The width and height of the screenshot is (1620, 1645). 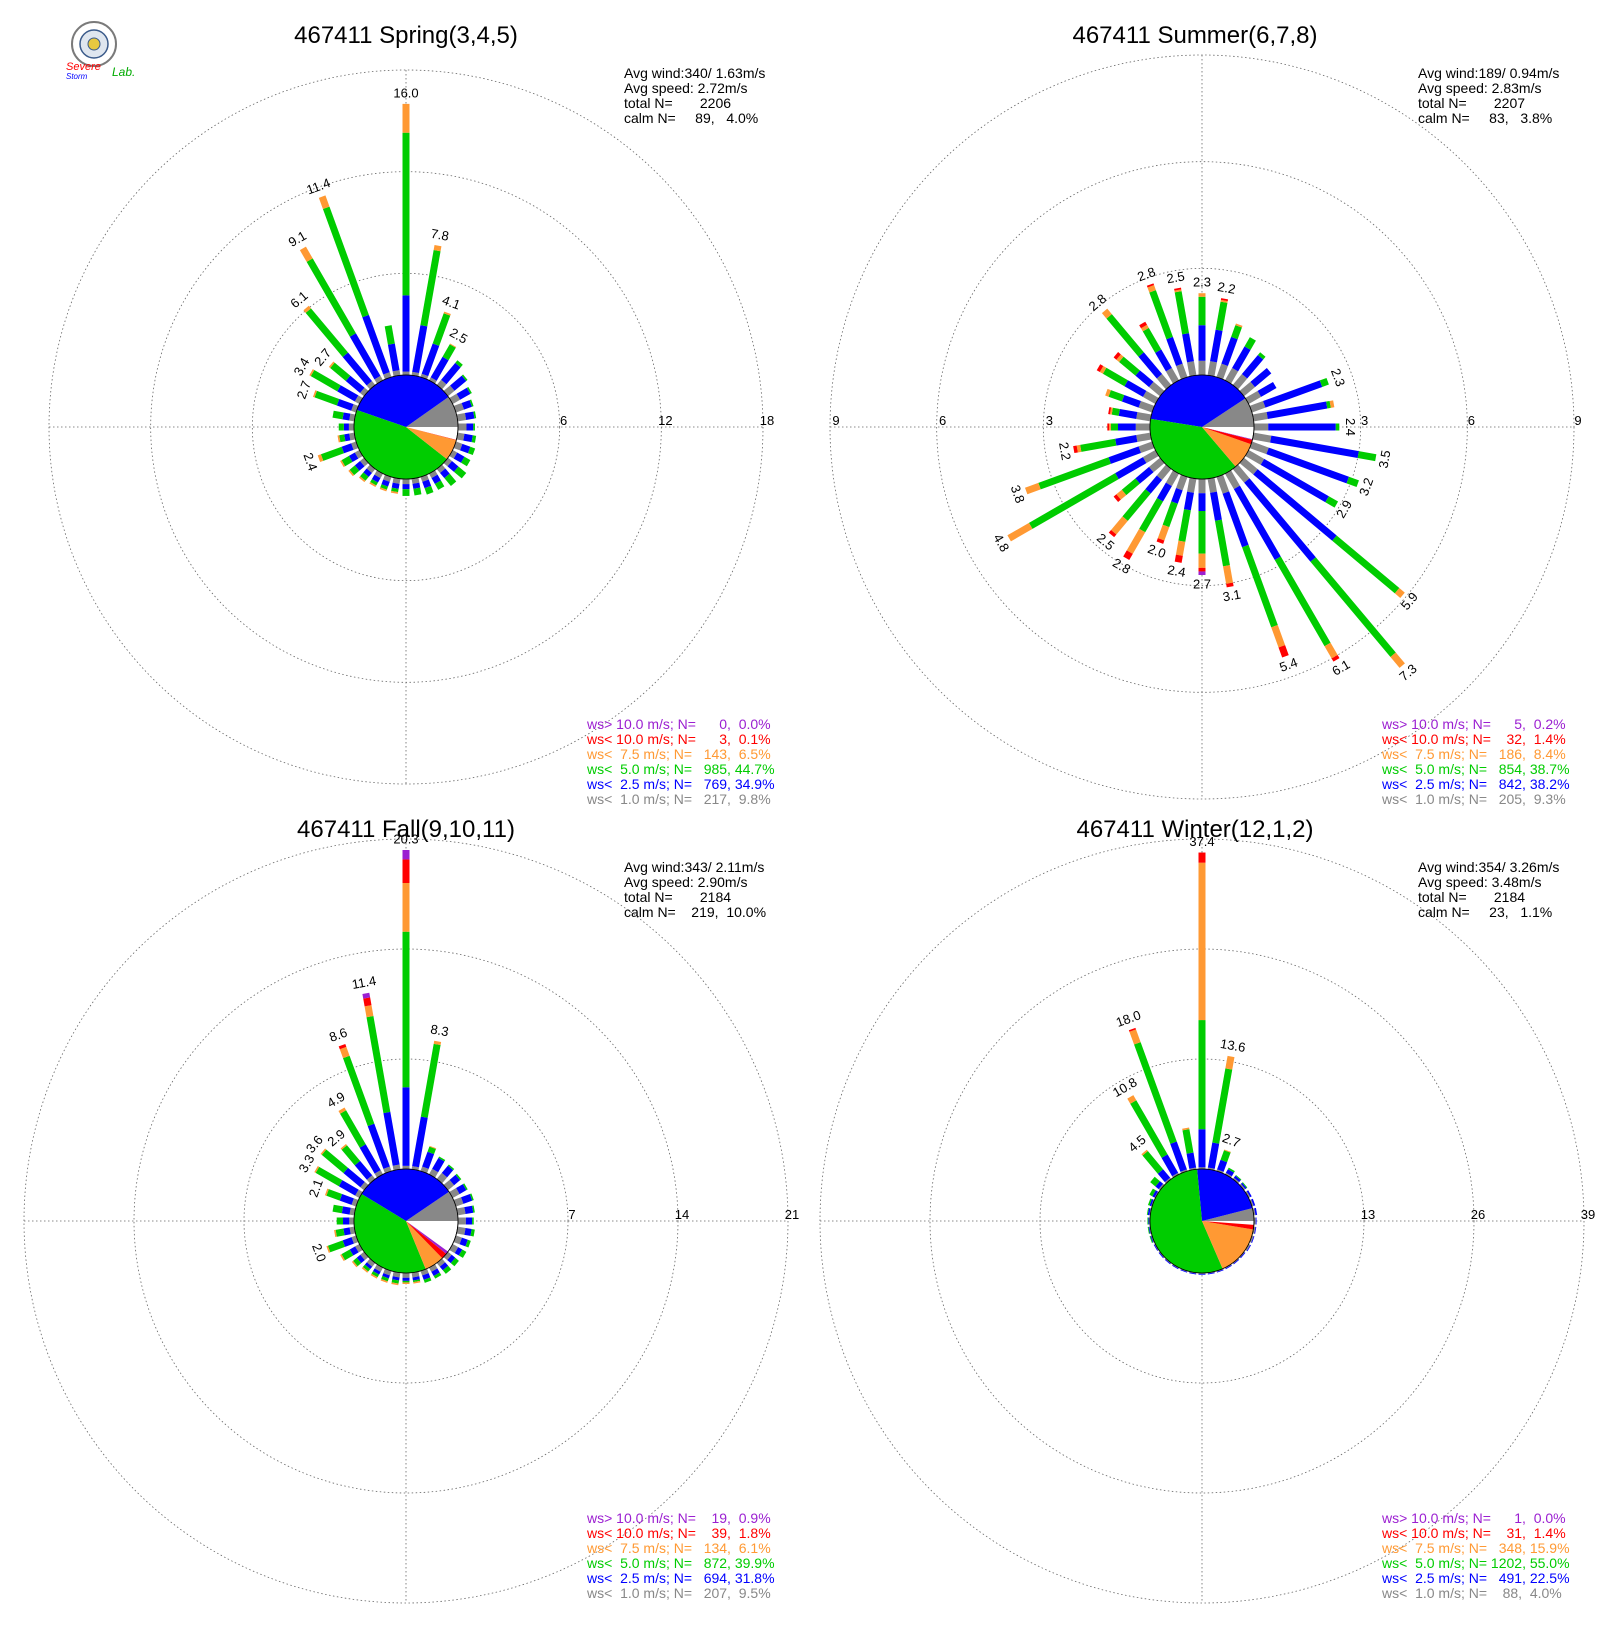 I want to click on legend-entry-lt7_5: ws< 7.5 m/s; N= 186, 8.4%, so click(x=1473, y=754).